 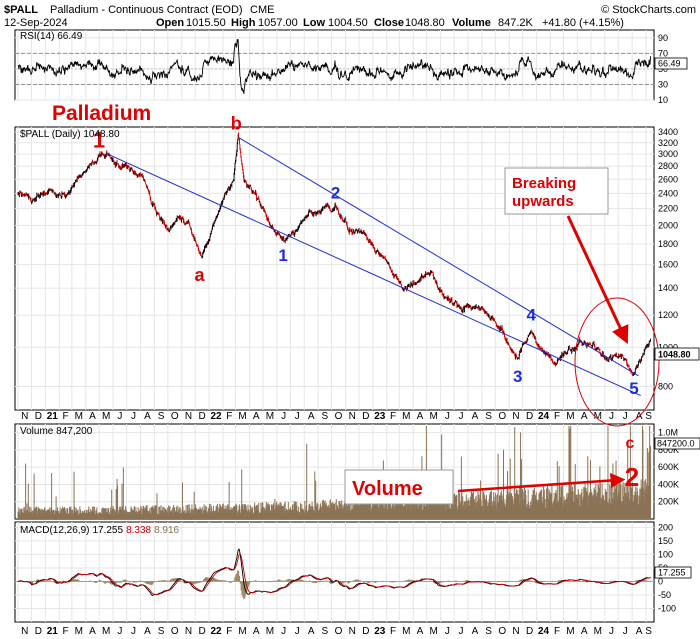 I want to click on macd-value: 17.255, so click(x=107, y=530).